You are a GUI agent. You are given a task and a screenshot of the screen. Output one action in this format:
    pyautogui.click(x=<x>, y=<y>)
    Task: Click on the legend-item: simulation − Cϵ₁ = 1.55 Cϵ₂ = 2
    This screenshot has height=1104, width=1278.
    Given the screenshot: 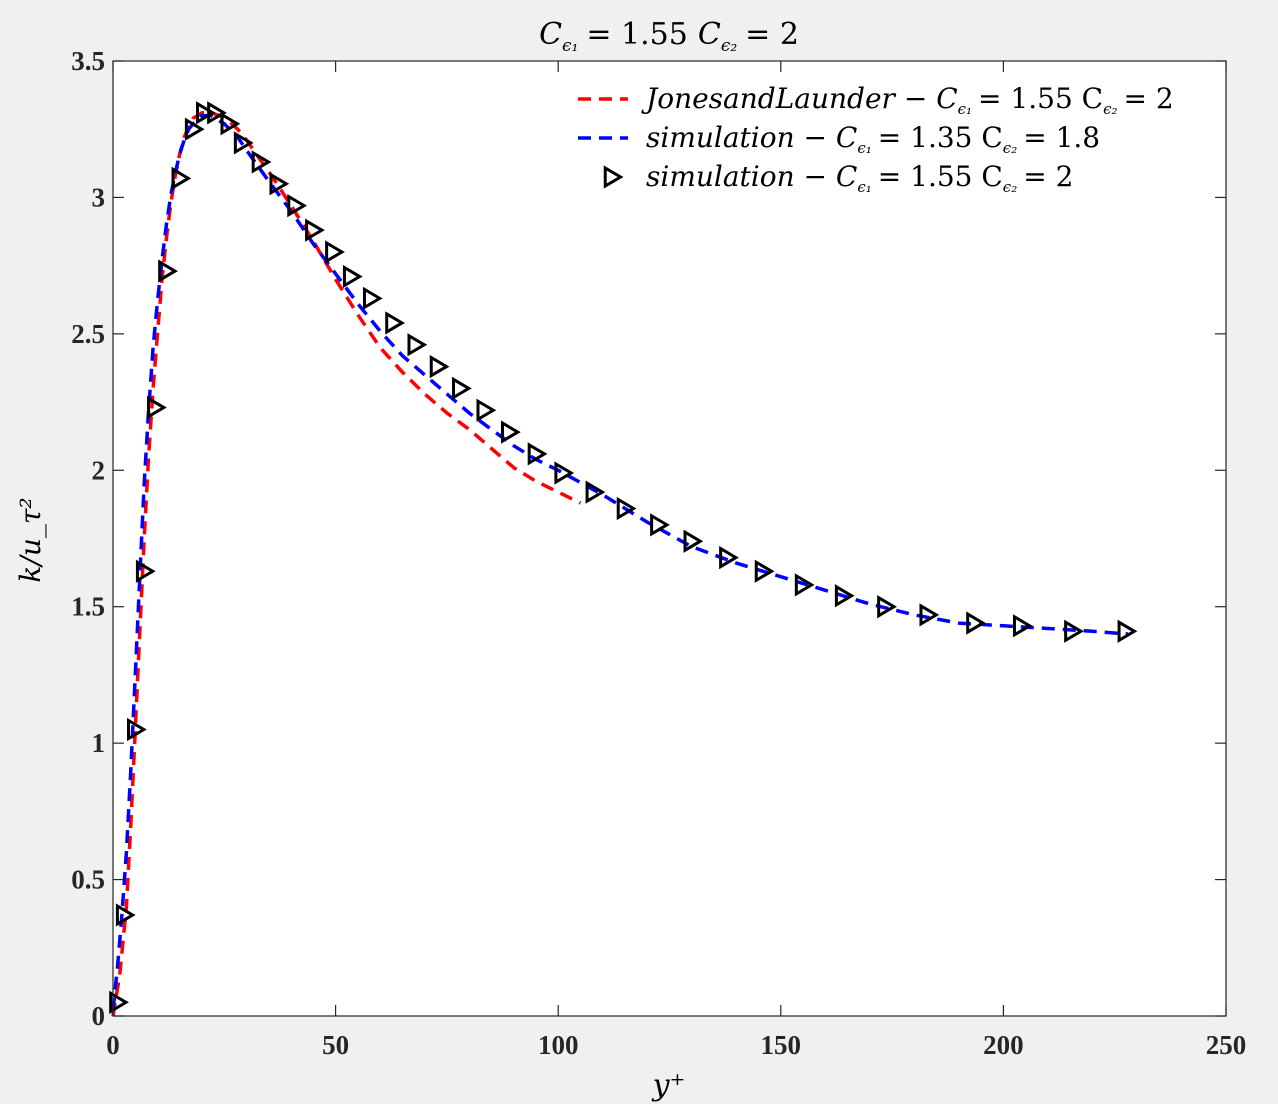 What is the action you would take?
    pyautogui.click(x=838, y=178)
    